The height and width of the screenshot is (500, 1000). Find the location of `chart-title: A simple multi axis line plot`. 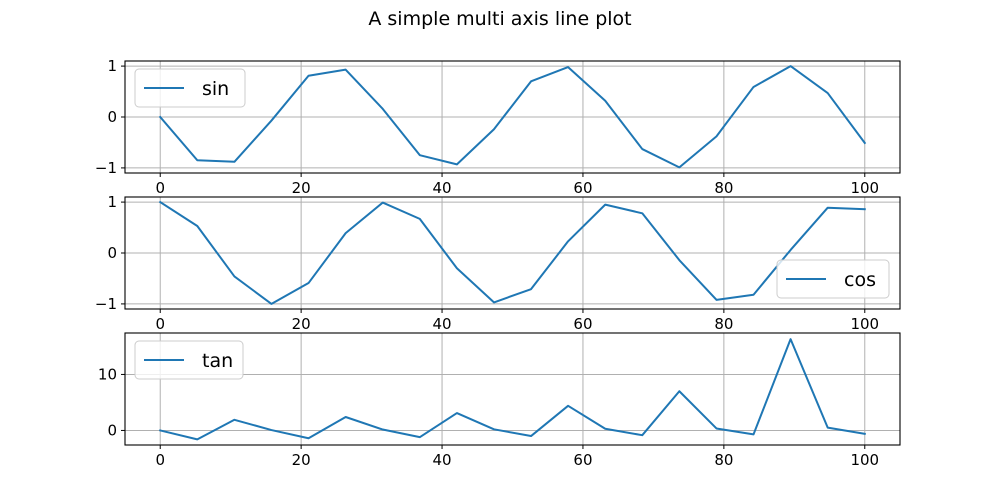

chart-title: A simple multi axis line plot is located at coordinates (499, 19).